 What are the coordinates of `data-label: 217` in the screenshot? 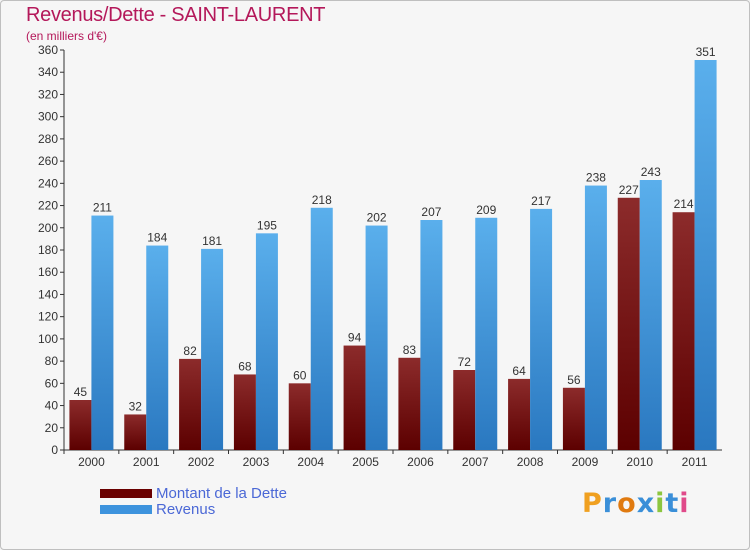 It's located at (541, 201).